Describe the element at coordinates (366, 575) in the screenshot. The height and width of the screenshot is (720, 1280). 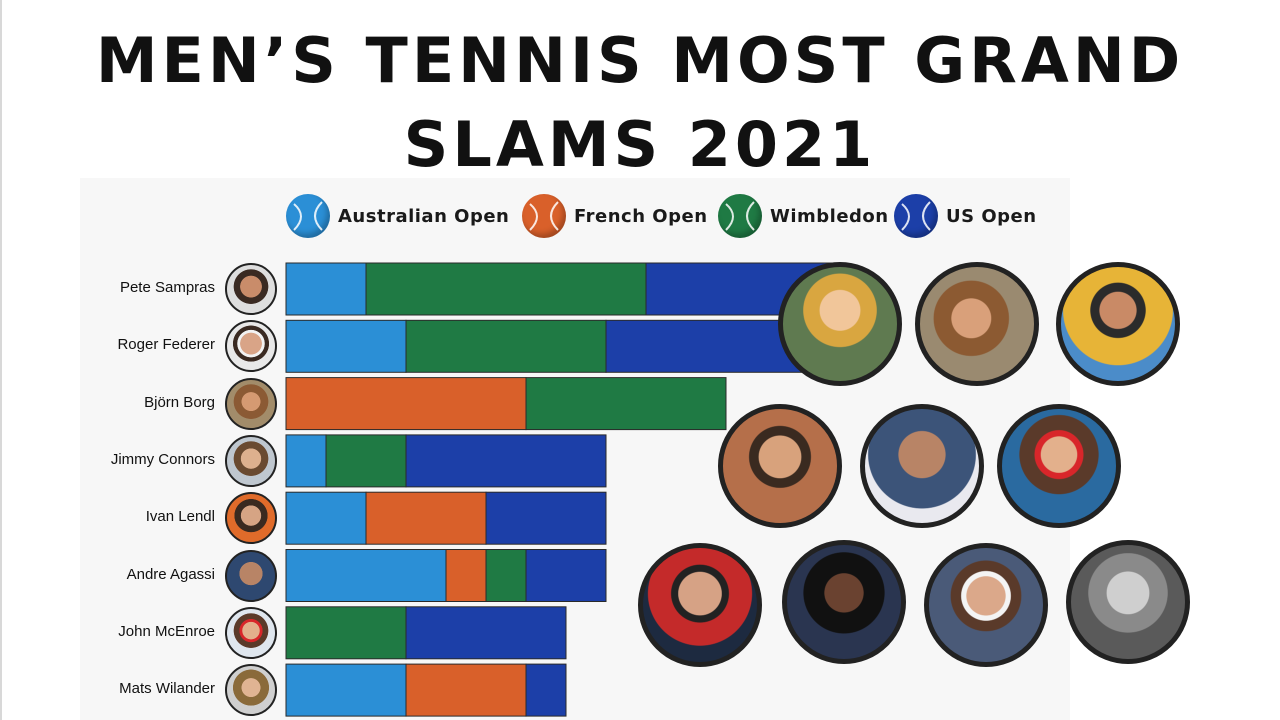
I see `bar-segment-australian-open-andre-agassi` at that location.